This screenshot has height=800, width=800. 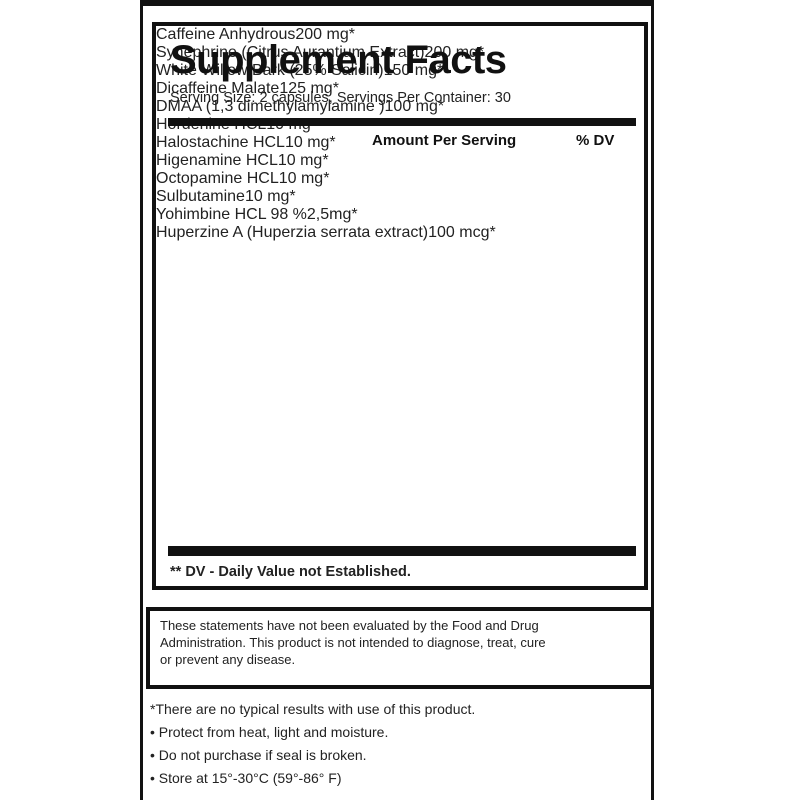 I want to click on title: Supplement Facts, so click(x=338, y=60).